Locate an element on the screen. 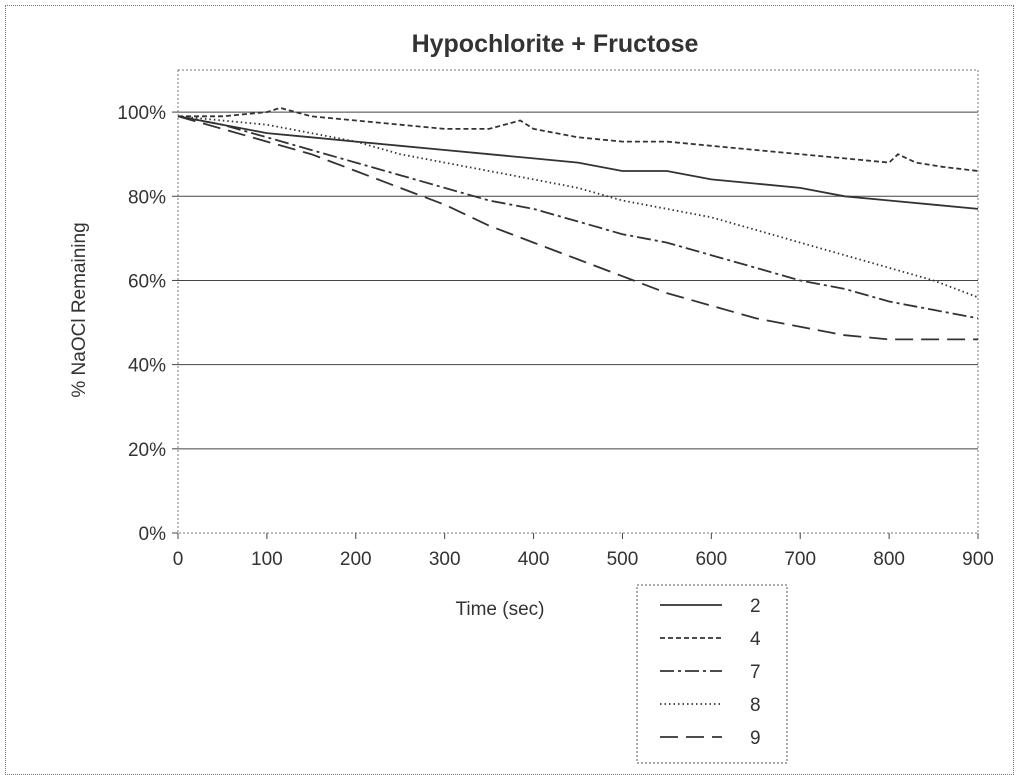 This screenshot has width=1021, height=775. legend: 2 4 7 8 9 is located at coordinates (712, 674).